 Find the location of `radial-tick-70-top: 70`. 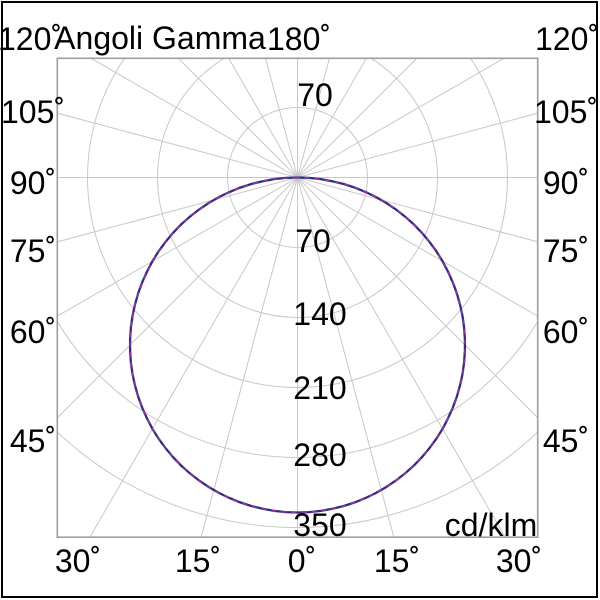

radial-tick-70-top: 70 is located at coordinates (315, 95).